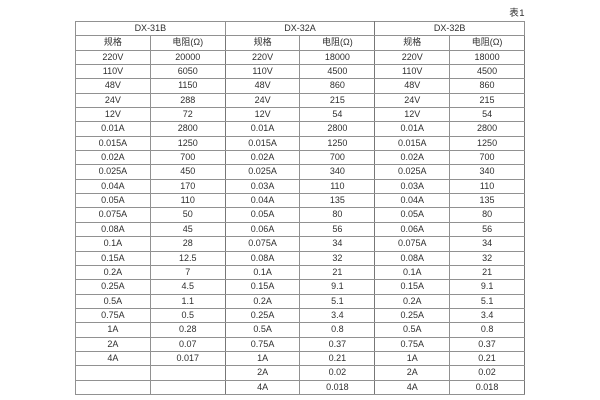 The image size is (600, 400). Describe the element at coordinates (113, 201) in the screenshot. I see `spec-cell: 0.05A` at that location.